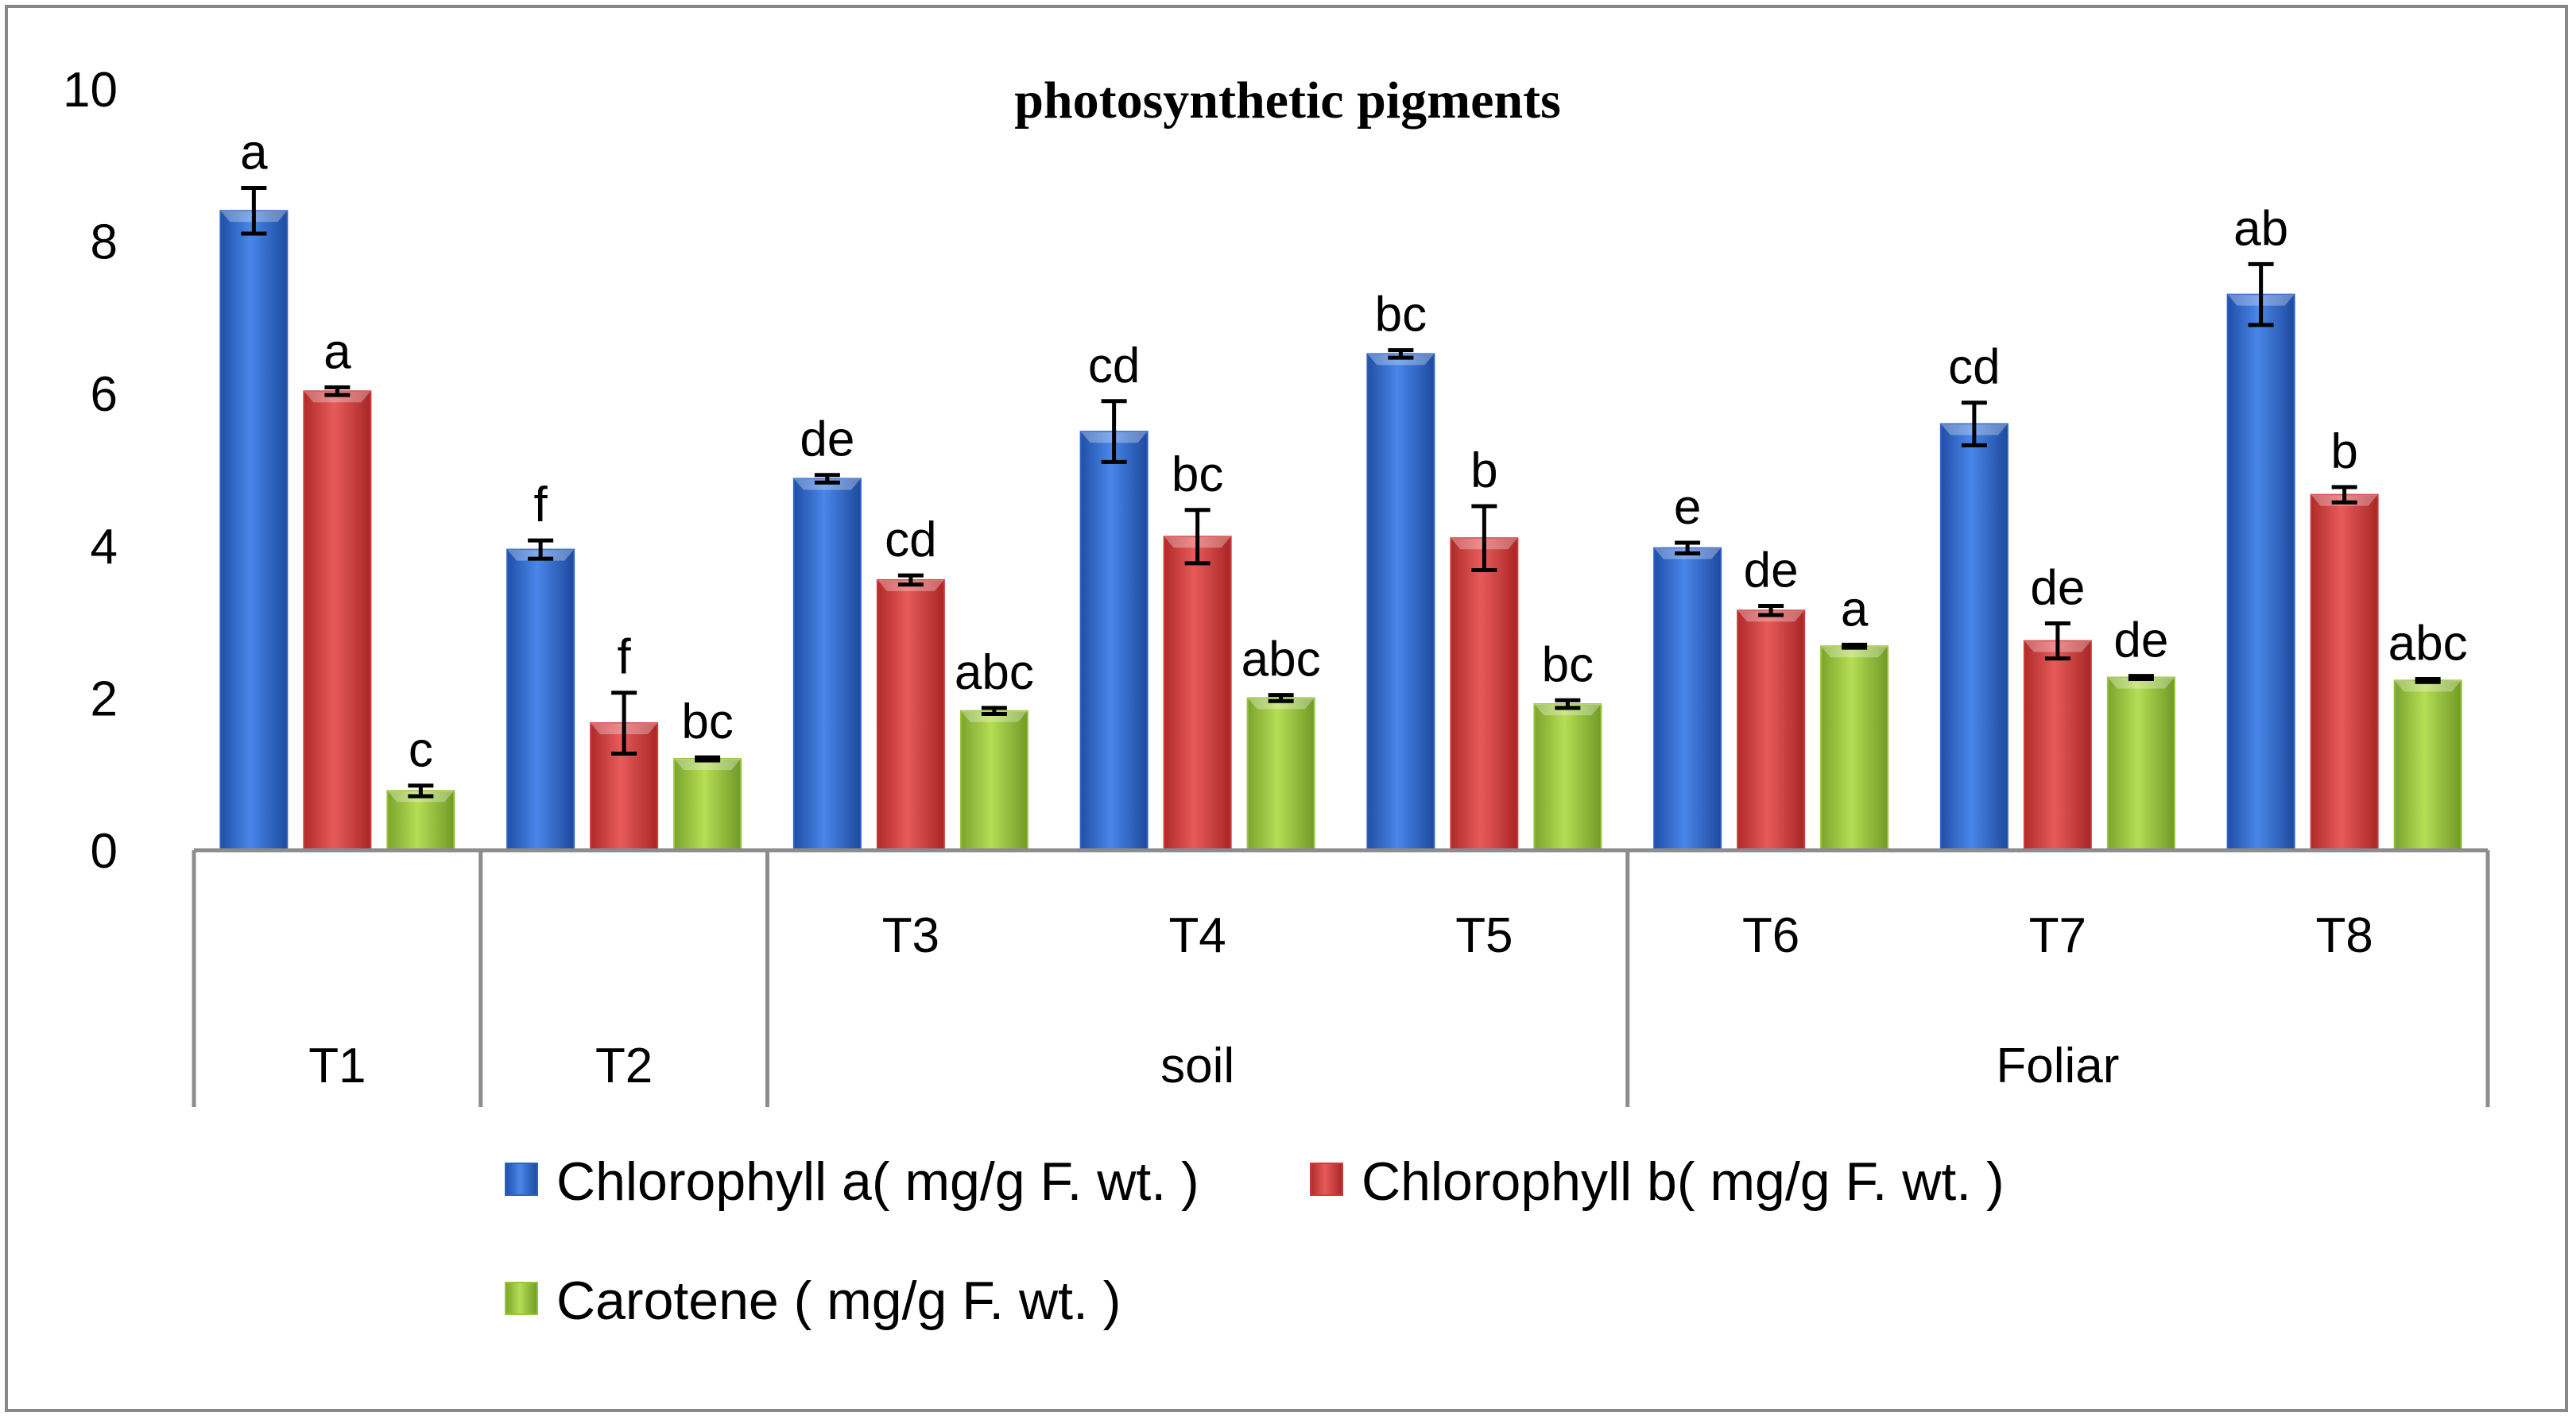 Image resolution: width=2576 pixels, height=1420 pixels. What do you see at coordinates (838, 1301) in the screenshot?
I see `legend-label: Carotene ( mg/g F. wt. )` at bounding box center [838, 1301].